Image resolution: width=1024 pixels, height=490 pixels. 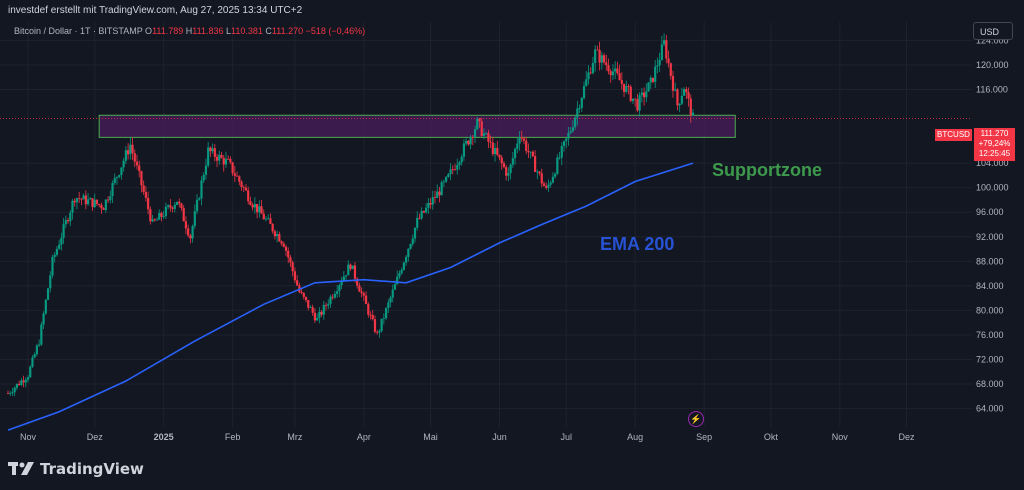 What do you see at coordinates (335, 31) in the screenshot?
I see `ohlc-change: −518 (−0,46%)` at bounding box center [335, 31].